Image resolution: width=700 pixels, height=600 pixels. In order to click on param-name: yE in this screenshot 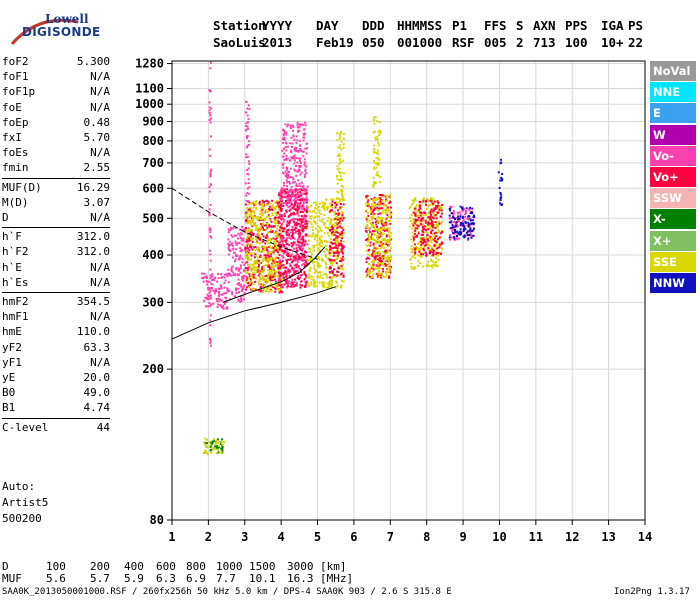, I will do `click(9, 377)`.